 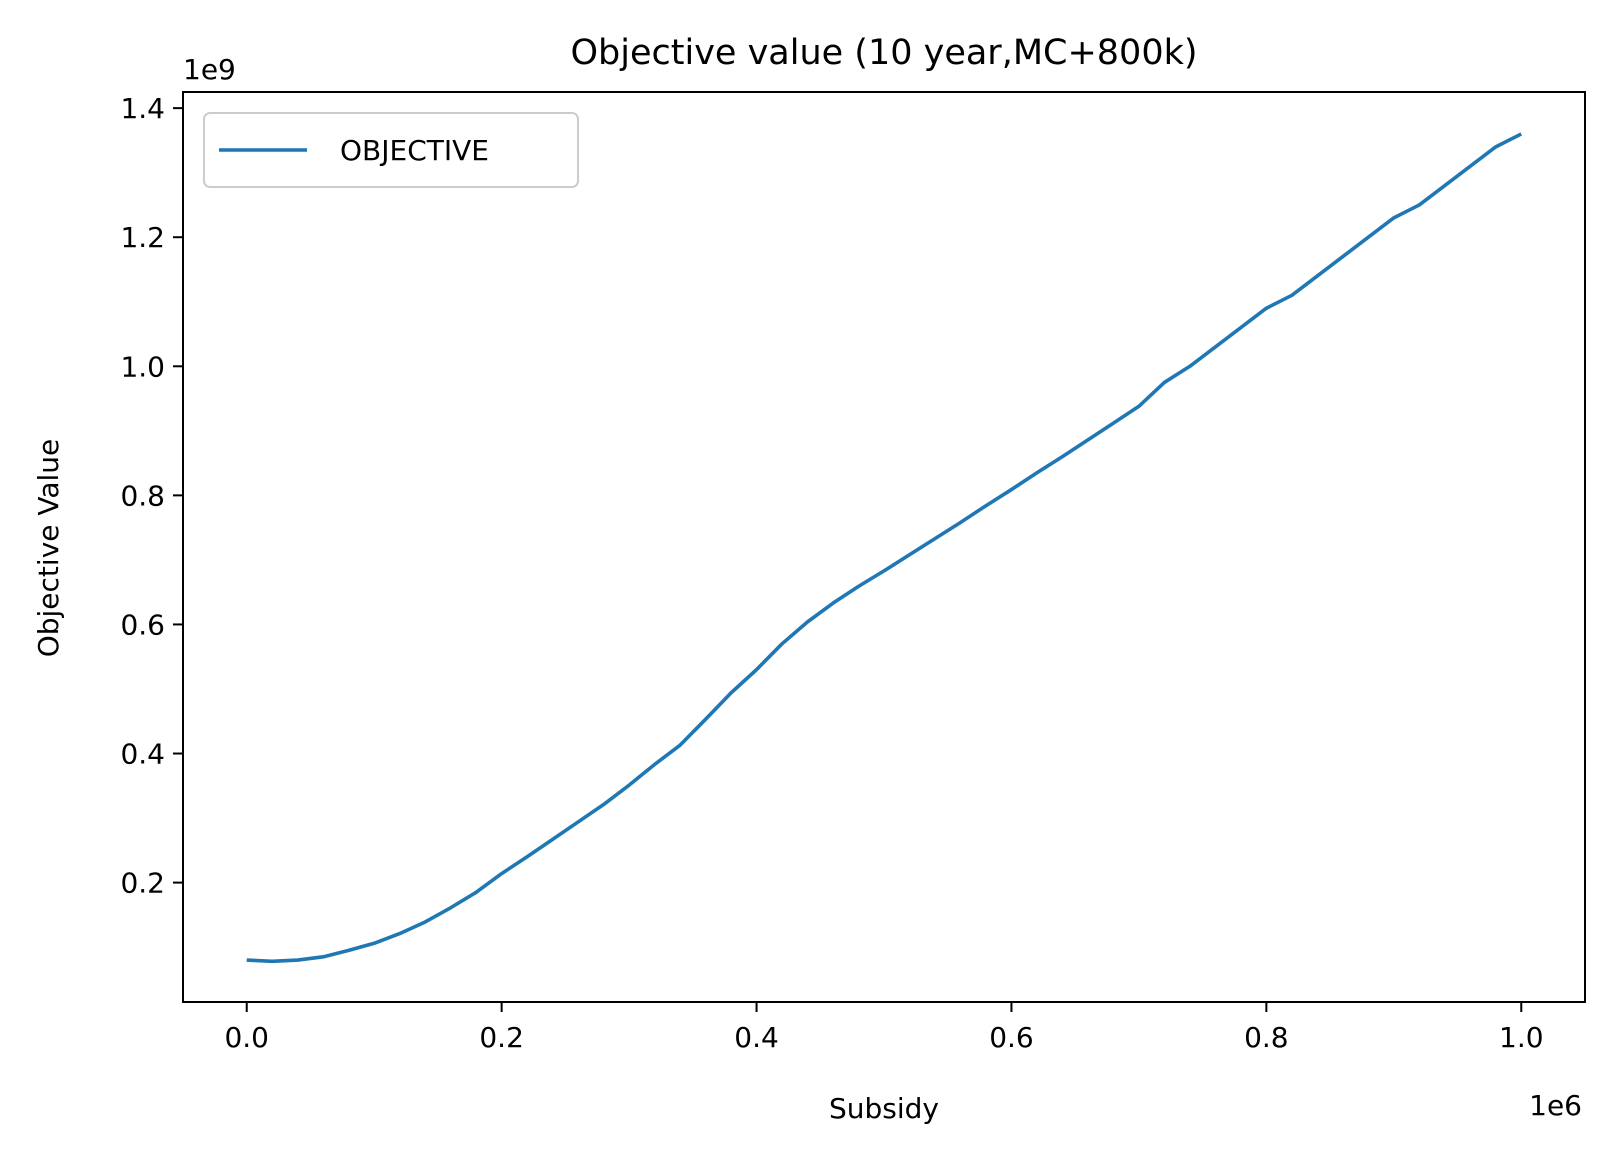 I want to click on y-tick-label: 1.2, so click(x=142, y=237).